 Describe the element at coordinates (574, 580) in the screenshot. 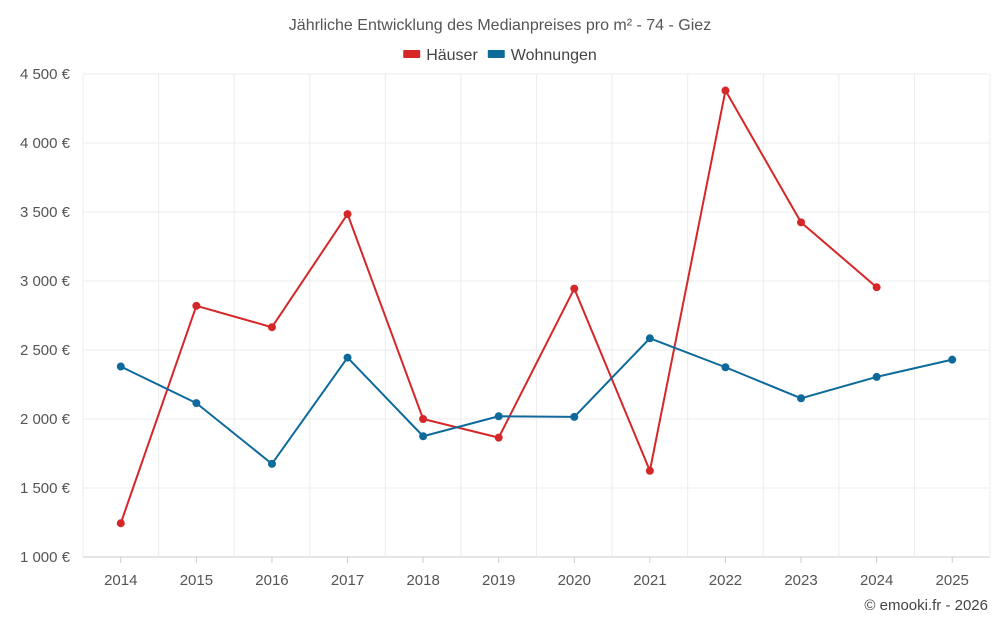

I see `x-tick-label: 2020` at that location.